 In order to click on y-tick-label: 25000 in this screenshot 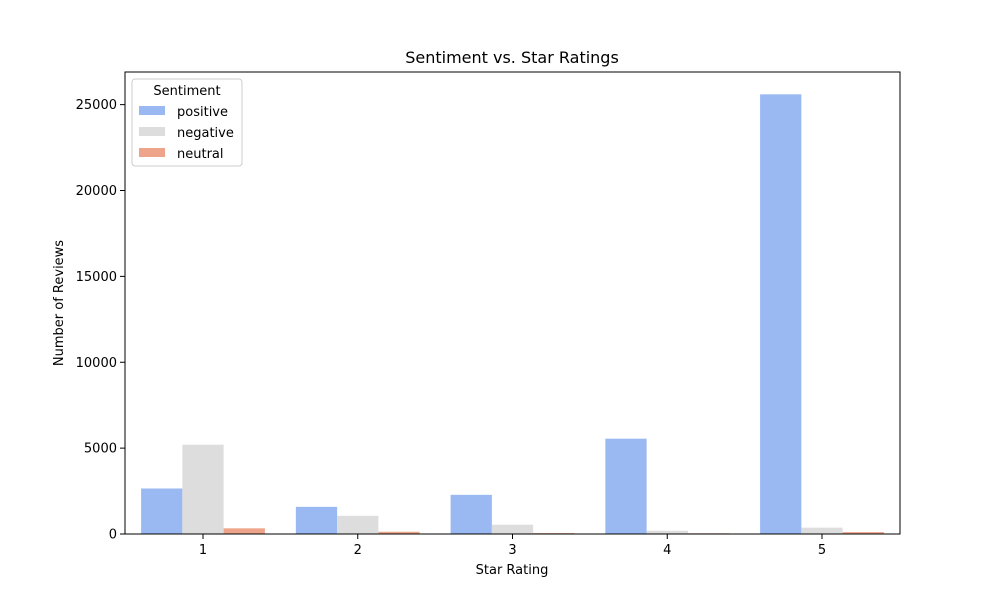, I will do `click(96, 105)`.